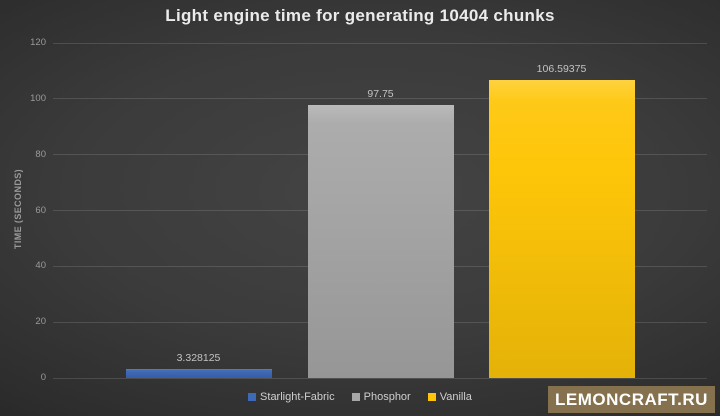  Describe the element at coordinates (40, 322) in the screenshot. I see `y-tick-label-20: 20` at that location.